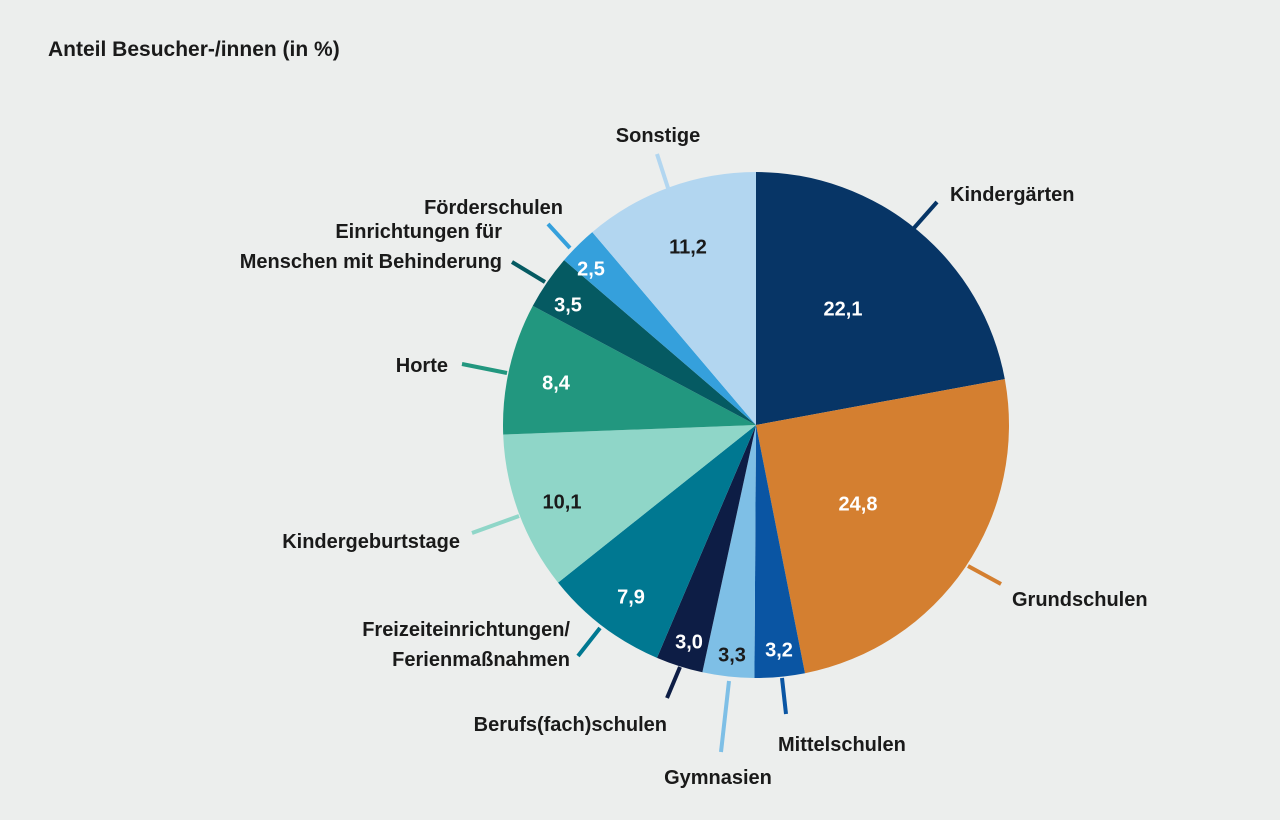 Image resolution: width=1280 pixels, height=820 pixels. What do you see at coordinates (858, 504) in the screenshot?
I see `data-label-1: 24,8` at bounding box center [858, 504].